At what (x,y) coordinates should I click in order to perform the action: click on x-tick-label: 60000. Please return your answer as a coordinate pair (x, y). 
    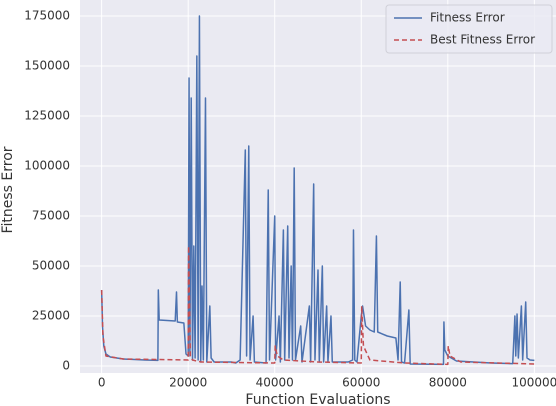
    Looking at the image, I should click on (361, 383).